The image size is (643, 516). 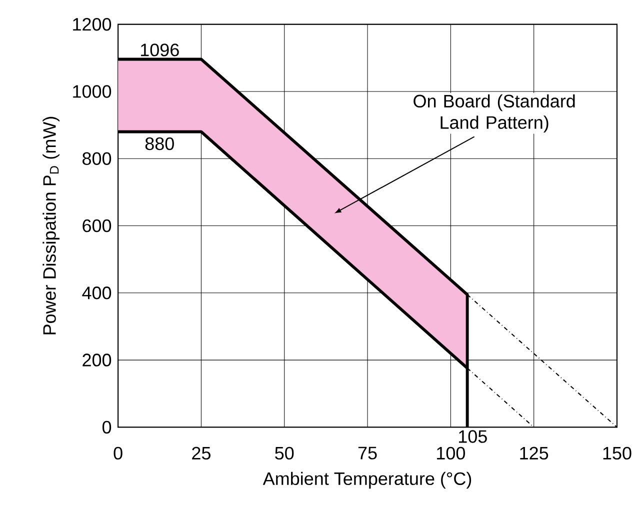 I want to click on y-tick-label: 400, so click(x=97, y=293).